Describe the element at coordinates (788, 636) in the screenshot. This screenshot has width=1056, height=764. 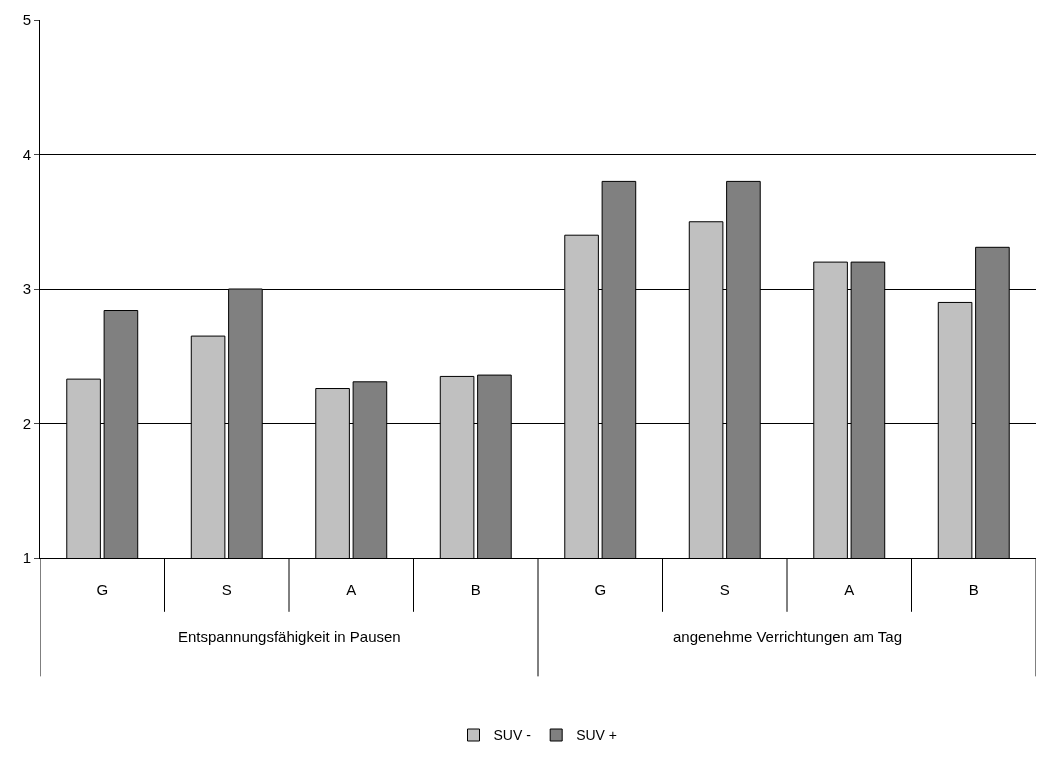
I see `text: angenehme Verrichtungen am Tag` at that location.